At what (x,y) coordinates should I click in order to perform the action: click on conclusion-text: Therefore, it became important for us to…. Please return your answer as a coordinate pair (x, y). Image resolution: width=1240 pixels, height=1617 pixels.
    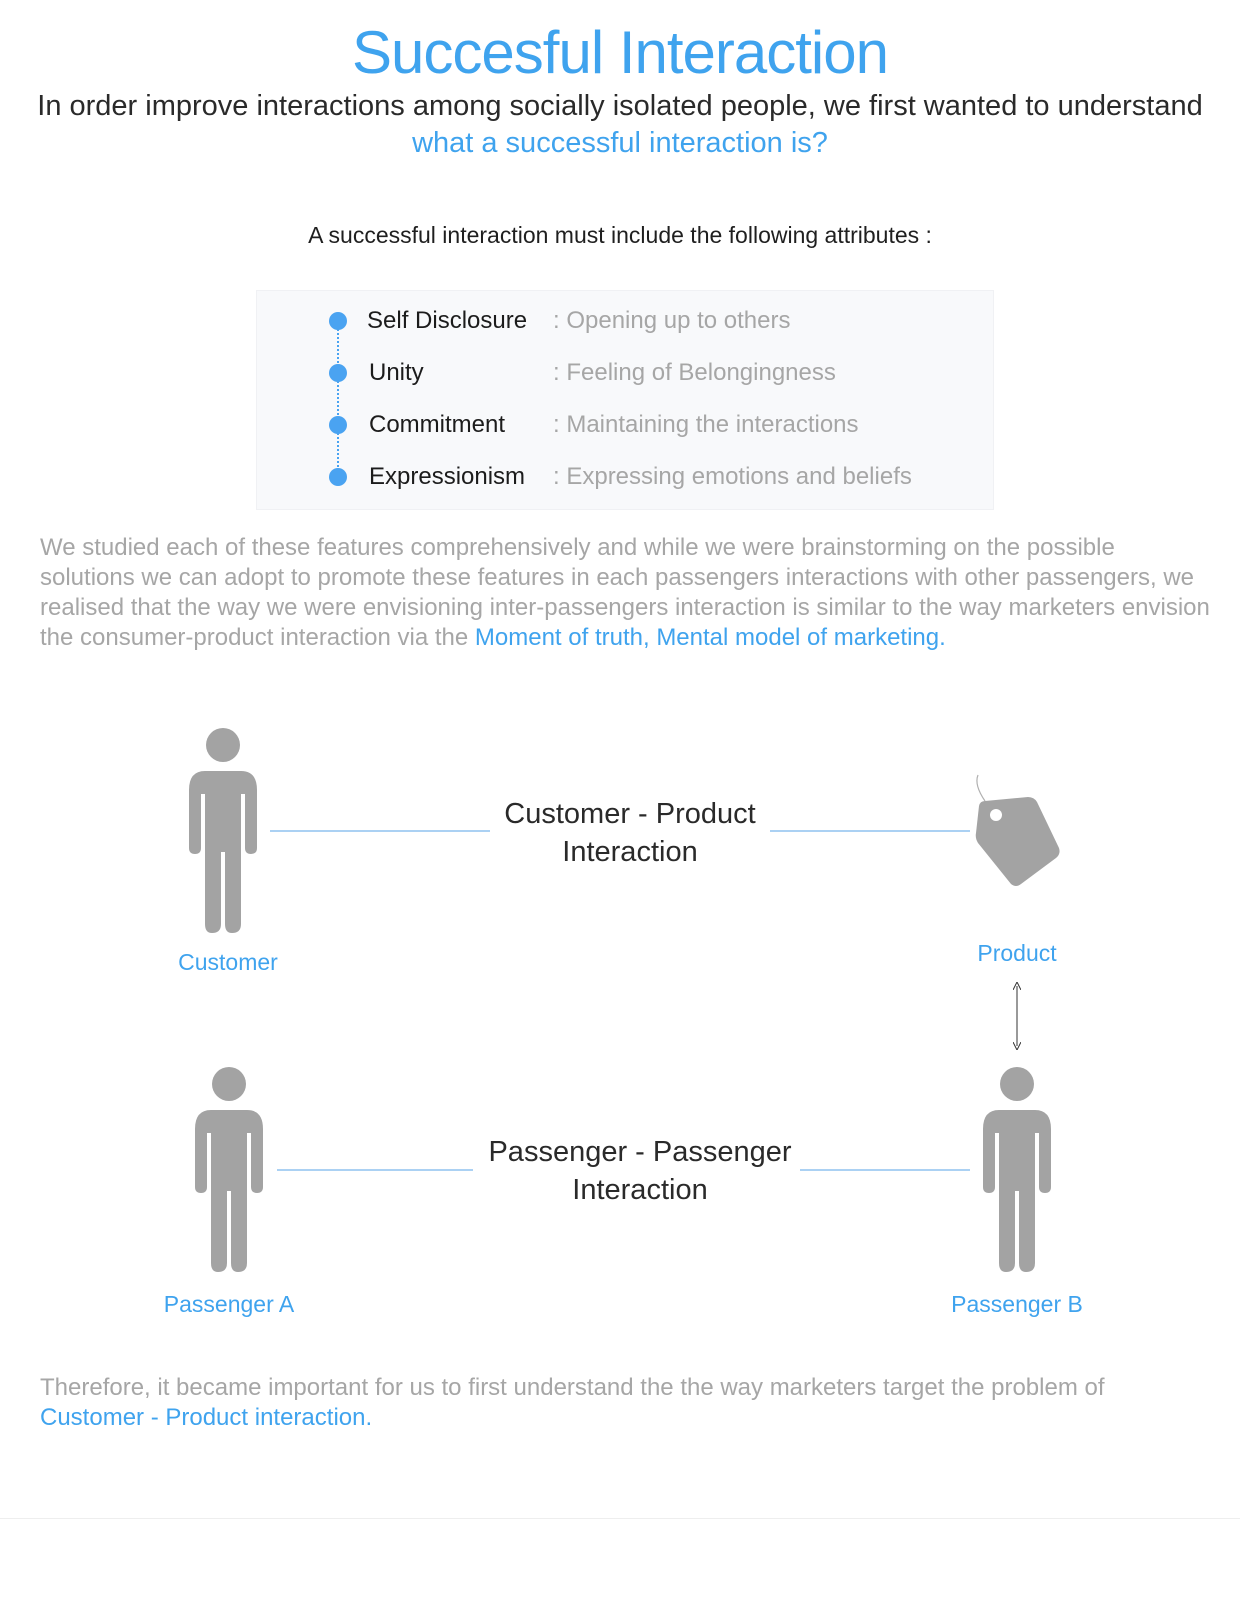
    Looking at the image, I should click on (572, 1387).